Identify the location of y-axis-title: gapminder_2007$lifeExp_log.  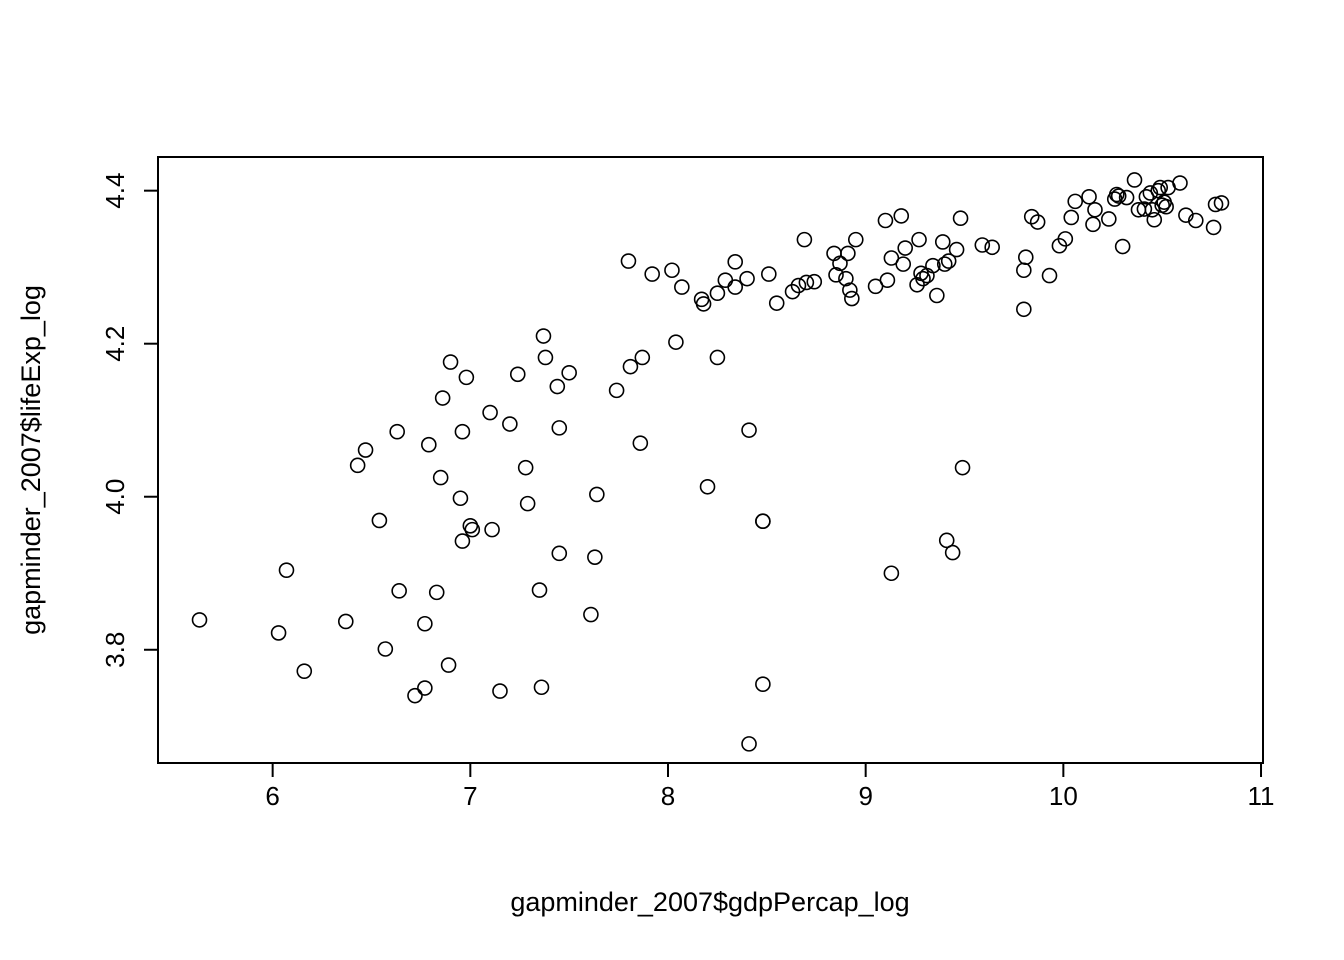
(31, 460).